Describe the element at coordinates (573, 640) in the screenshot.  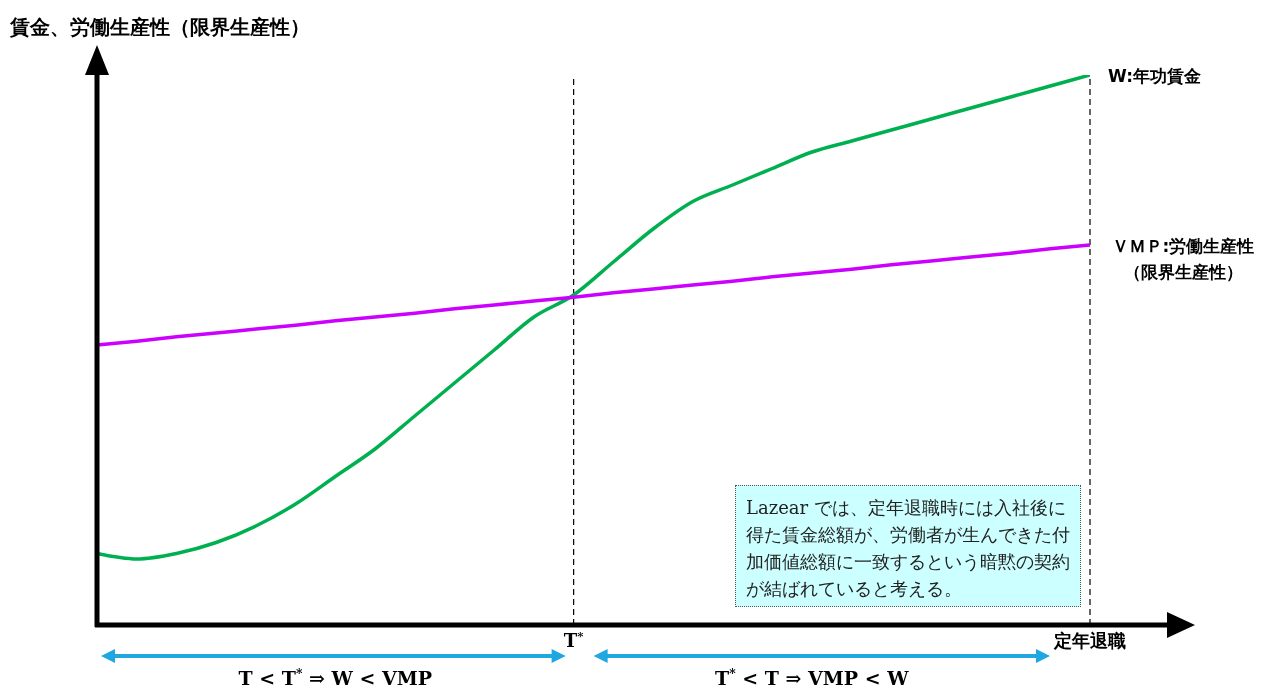
I see `x-tick-label: T$^{*}$` at that location.